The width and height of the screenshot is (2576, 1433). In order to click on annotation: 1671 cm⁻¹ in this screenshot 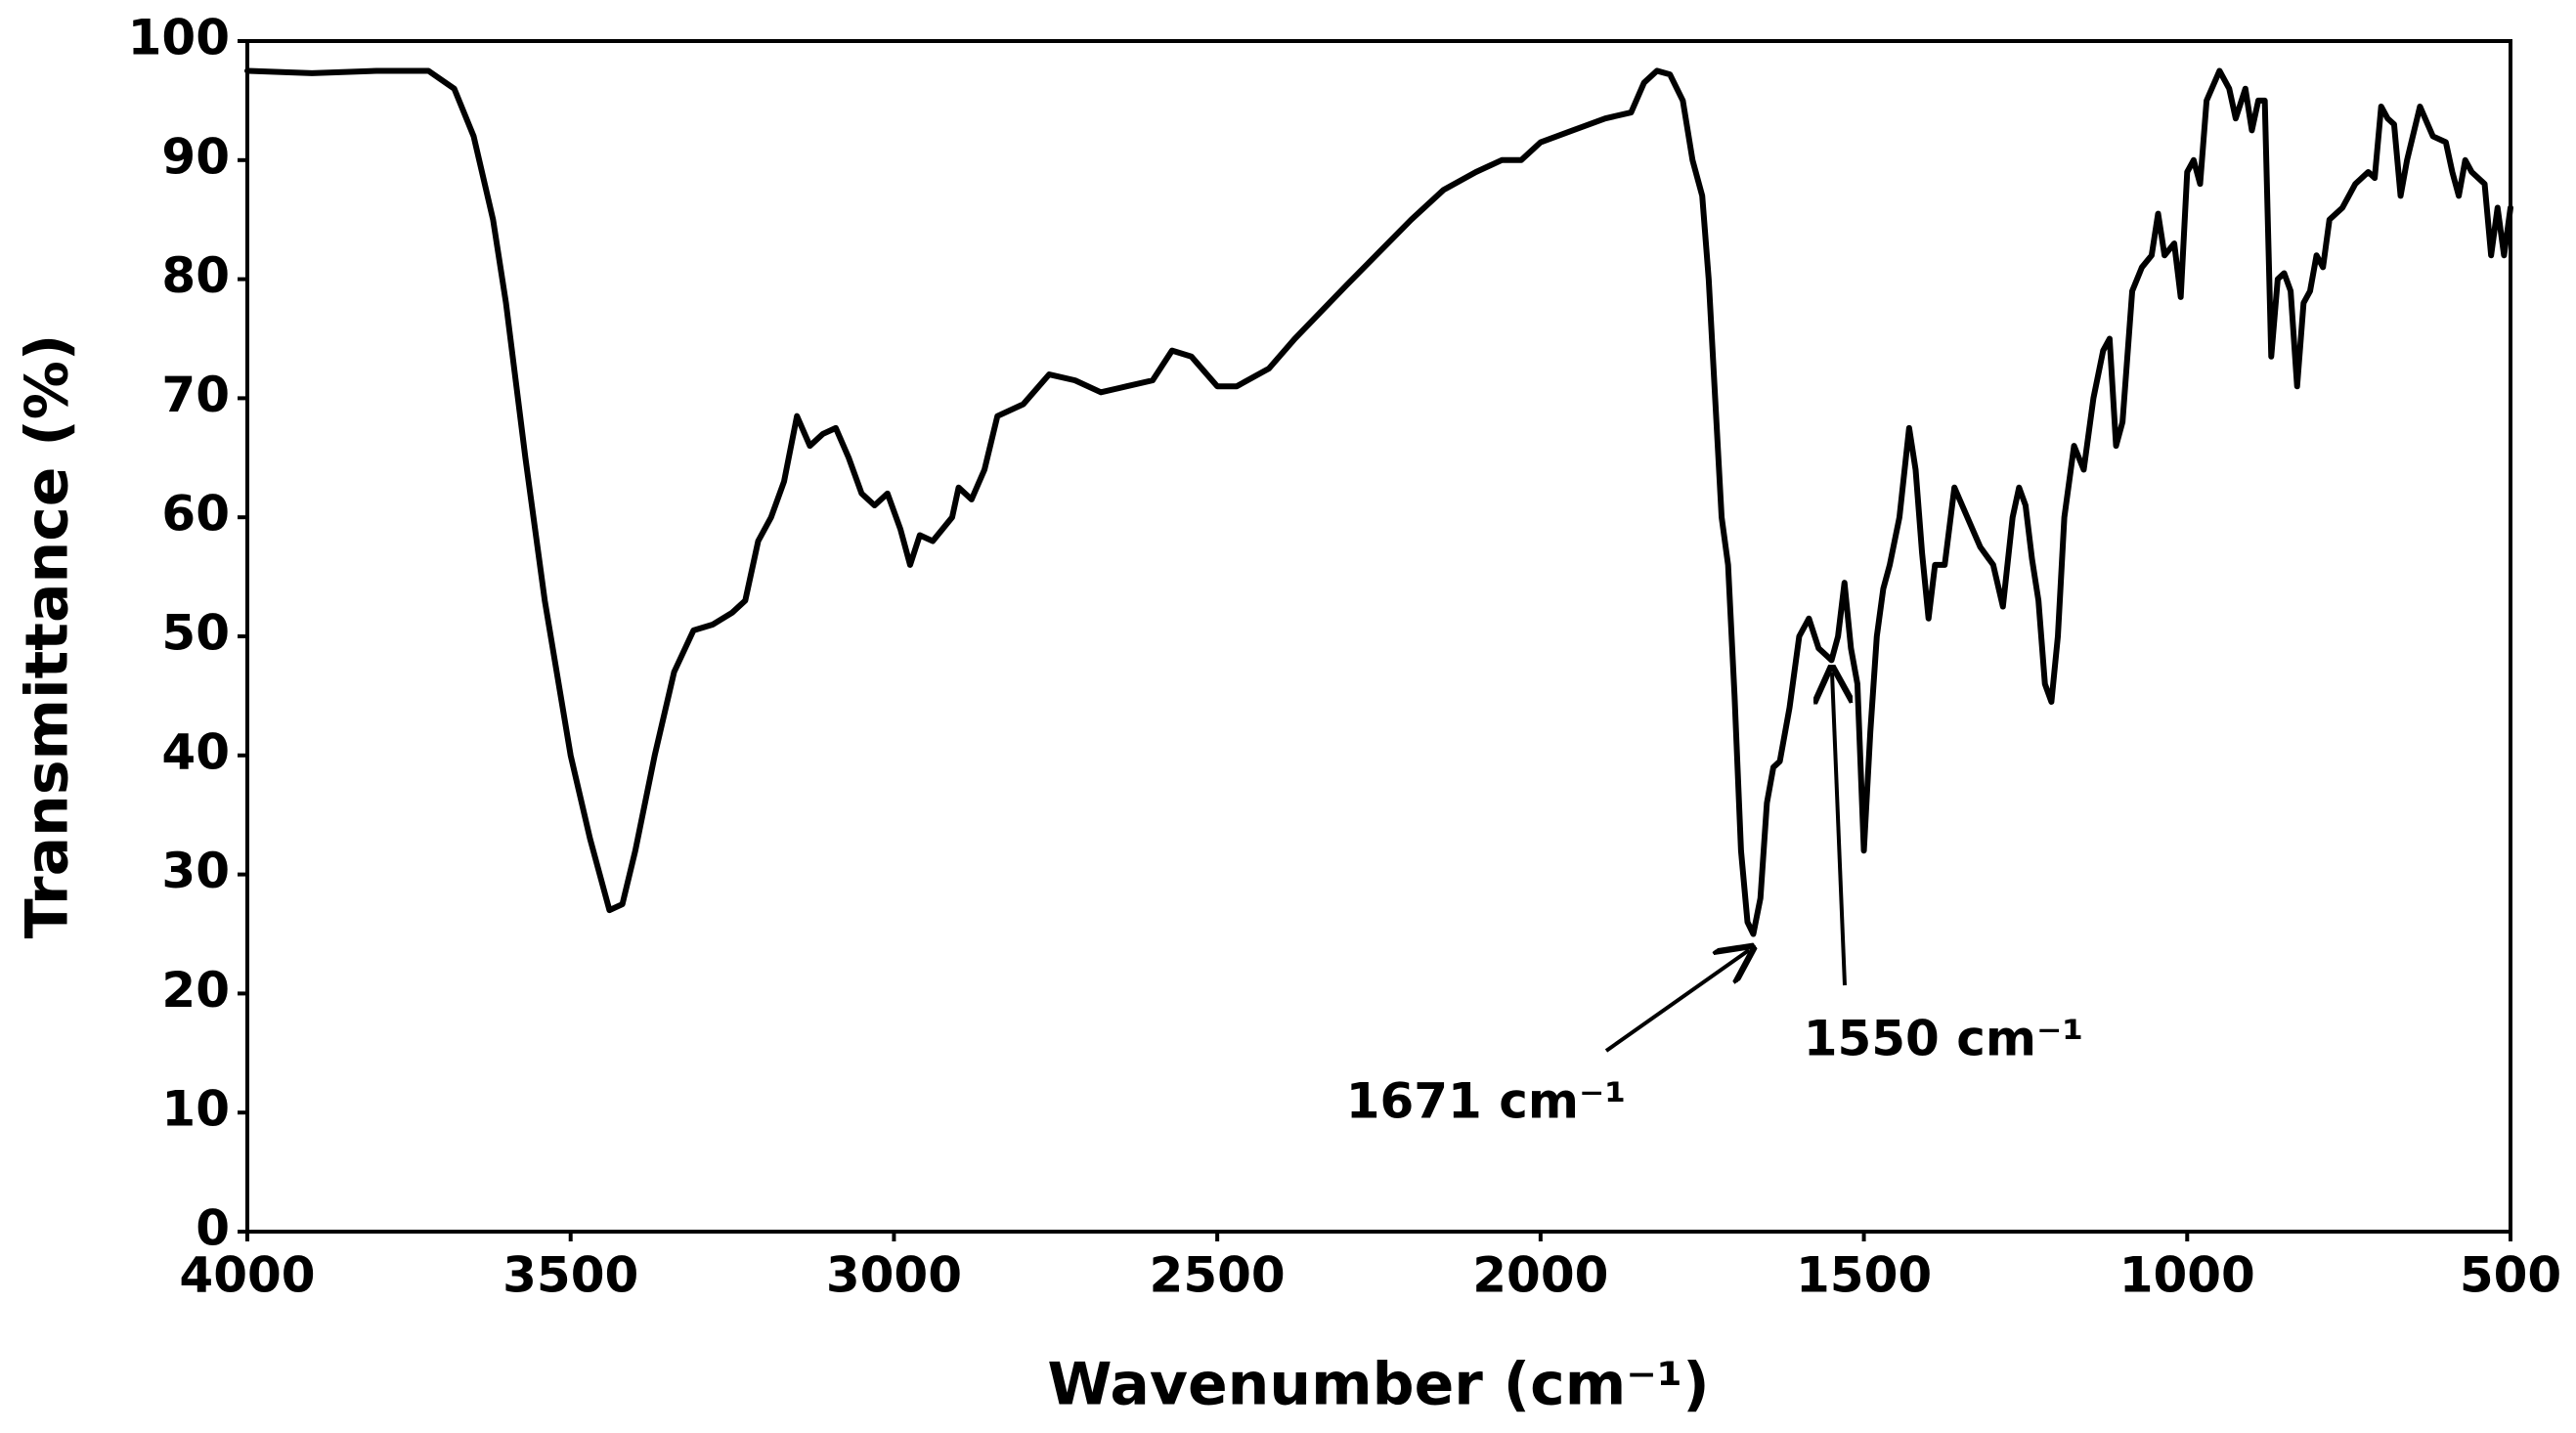, I will do `click(1487, 1101)`.